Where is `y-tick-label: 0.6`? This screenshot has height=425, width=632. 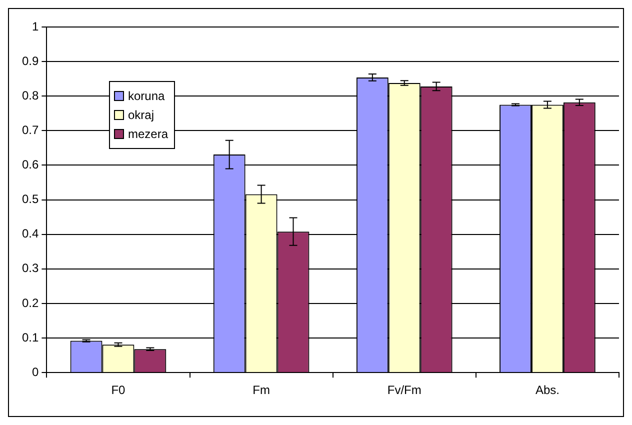
y-tick-label: 0.6 is located at coordinates (30, 165).